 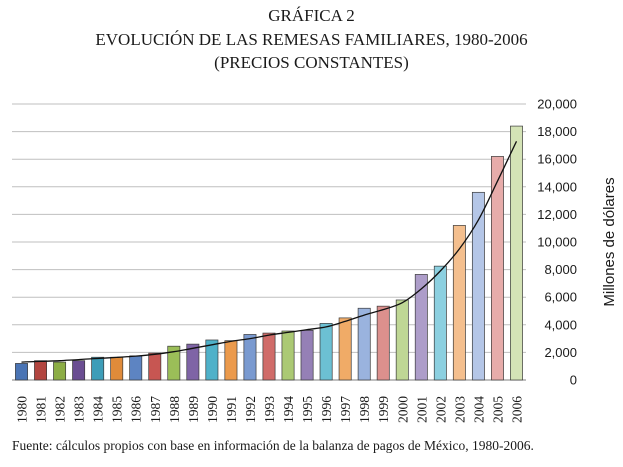 I want to click on x-tick-label: 1998, so click(x=364, y=409).